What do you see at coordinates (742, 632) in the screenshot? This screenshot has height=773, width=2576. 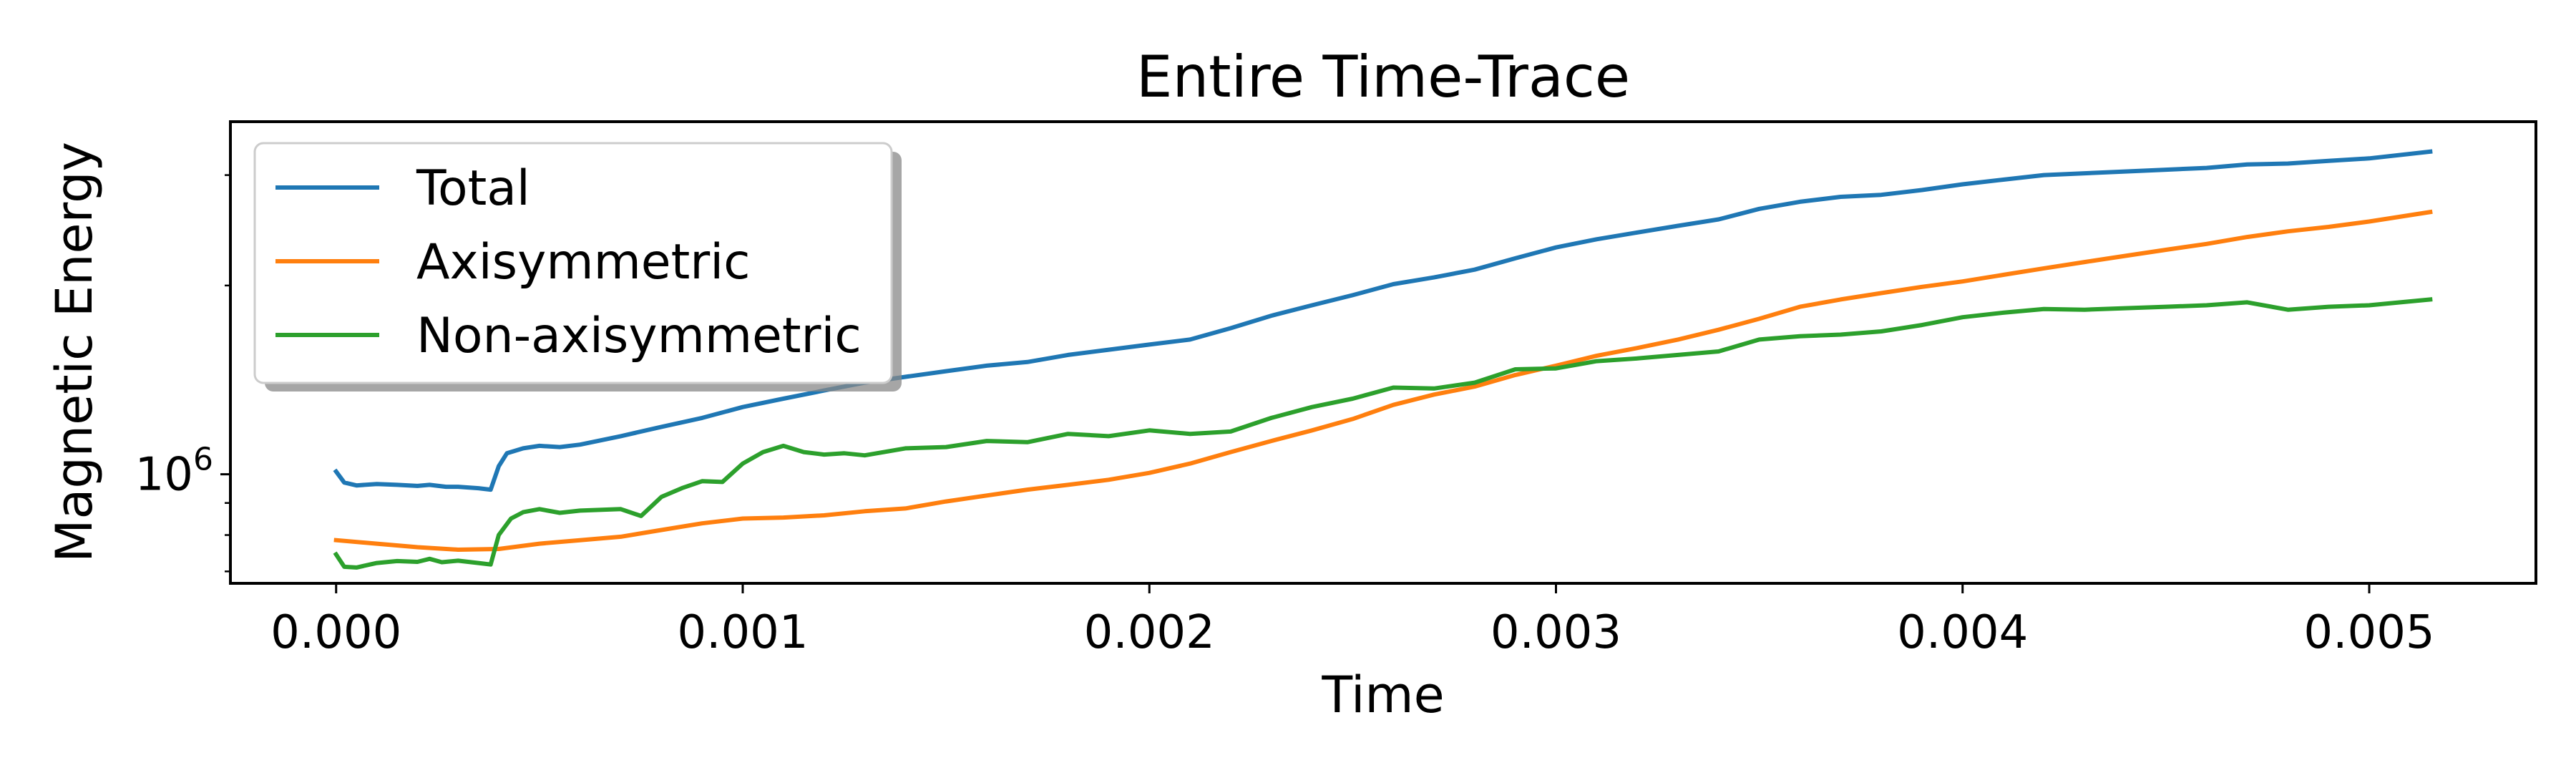 I see `x-tick-label: 0.001` at bounding box center [742, 632].